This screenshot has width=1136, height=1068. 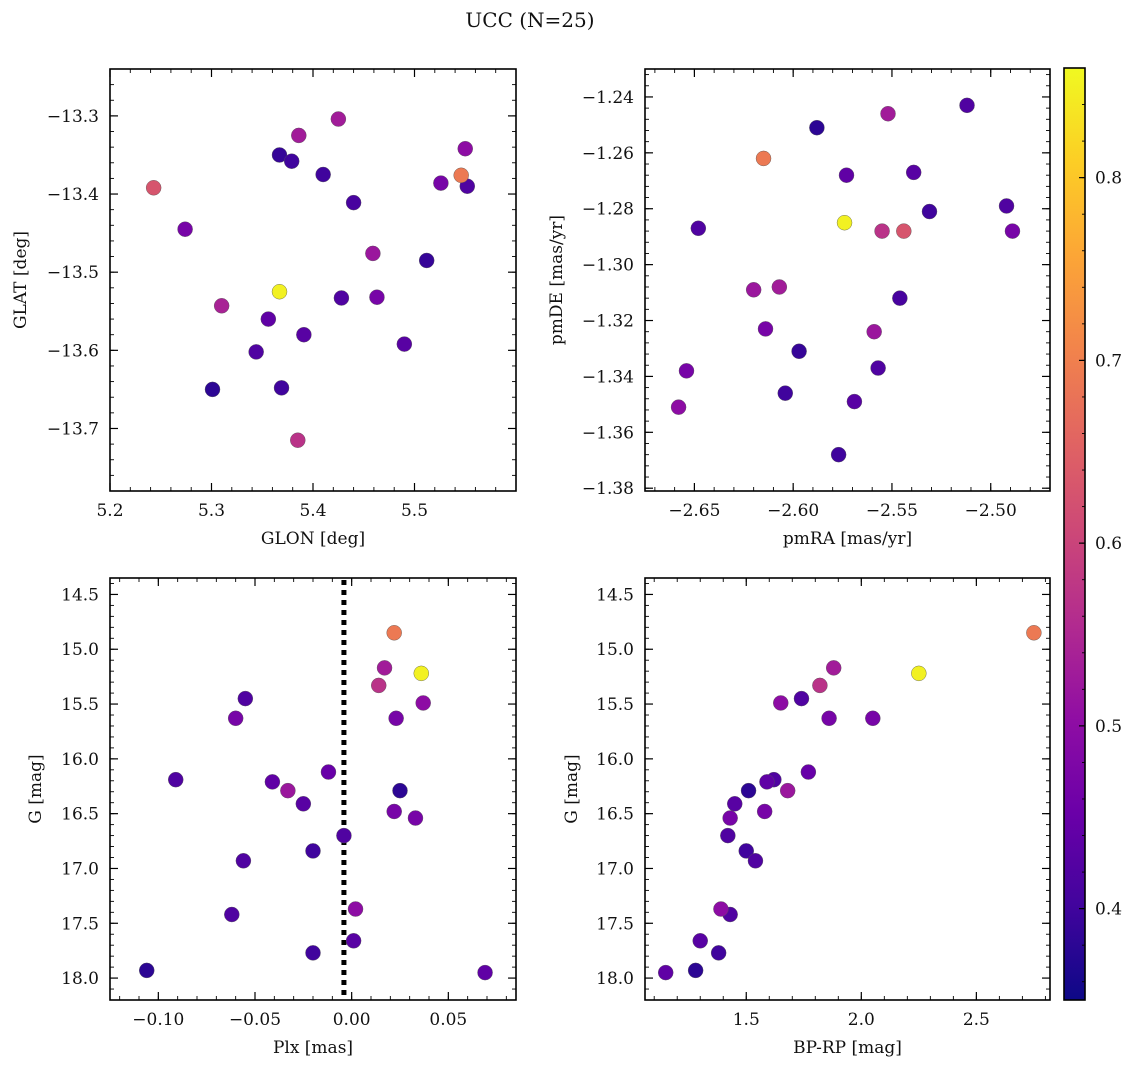 I want to click on x-tick-label: 0.00, so click(x=352, y=1020).